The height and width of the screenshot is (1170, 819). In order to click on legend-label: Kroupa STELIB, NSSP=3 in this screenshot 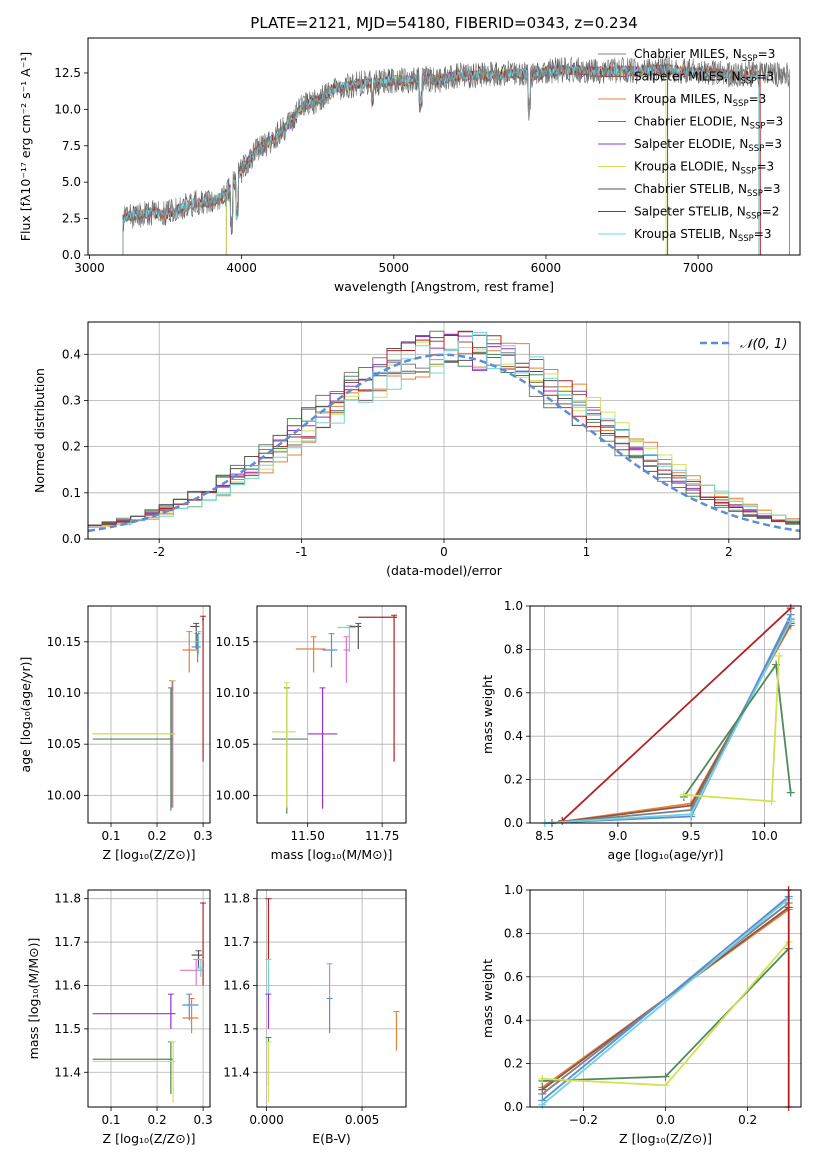, I will do `click(703, 235)`.